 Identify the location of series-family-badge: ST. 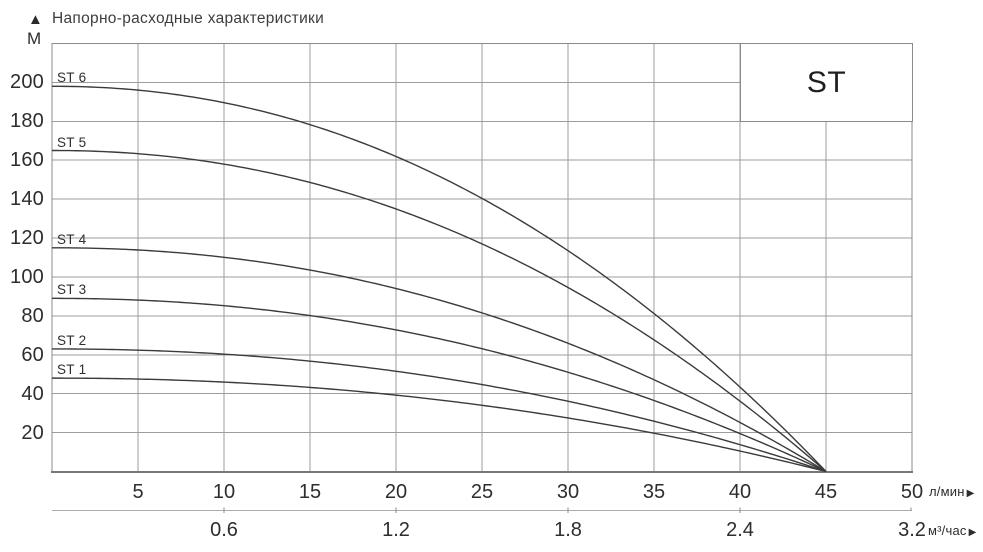
(826, 82).